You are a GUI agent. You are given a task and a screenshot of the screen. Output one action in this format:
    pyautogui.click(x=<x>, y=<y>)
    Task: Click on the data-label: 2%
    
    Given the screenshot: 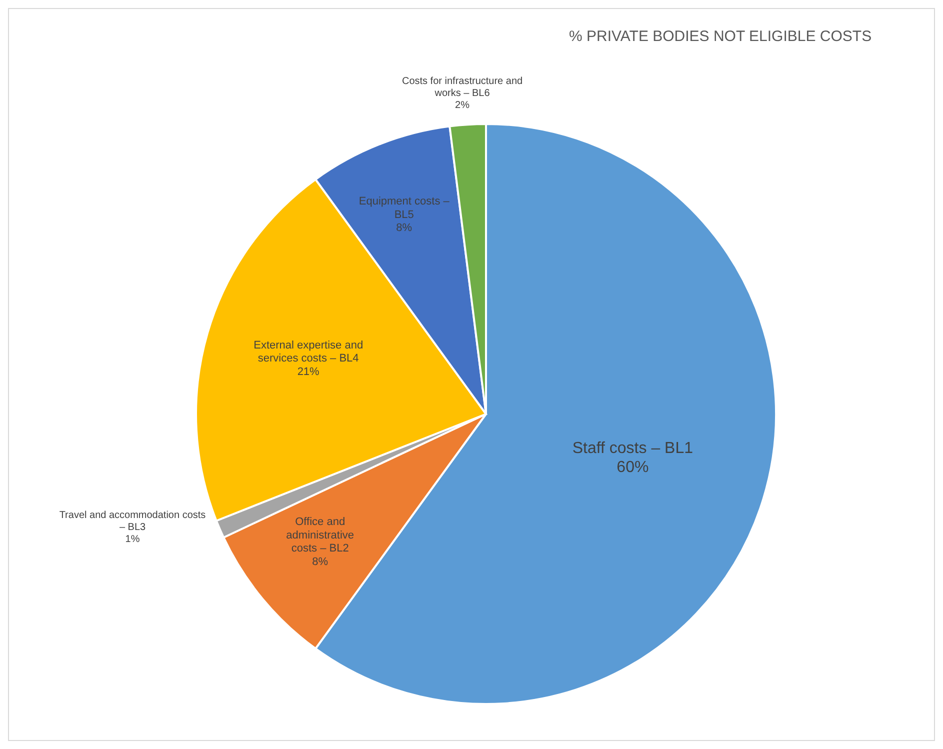 What is the action you would take?
    pyautogui.click(x=462, y=106)
    